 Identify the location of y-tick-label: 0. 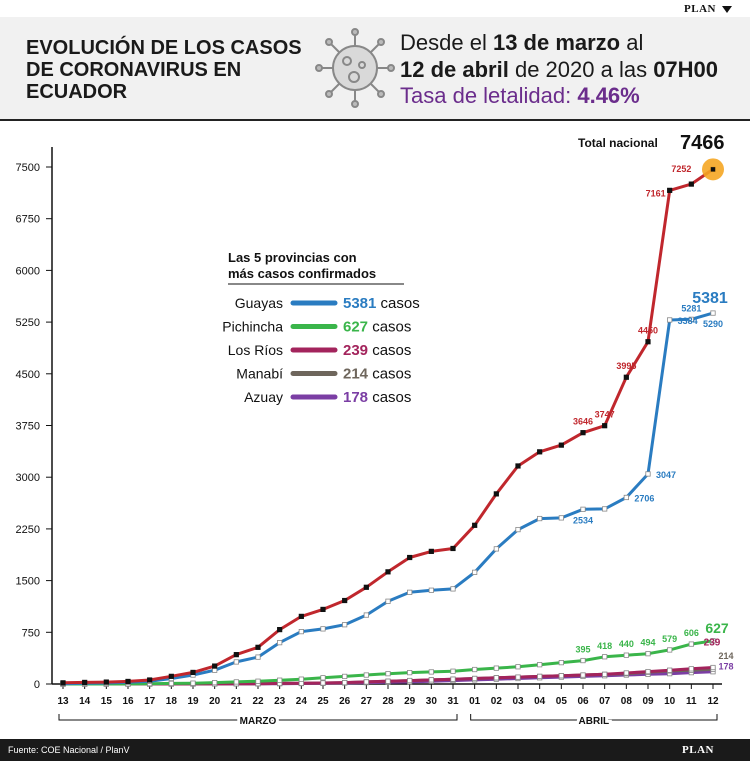
(37, 685).